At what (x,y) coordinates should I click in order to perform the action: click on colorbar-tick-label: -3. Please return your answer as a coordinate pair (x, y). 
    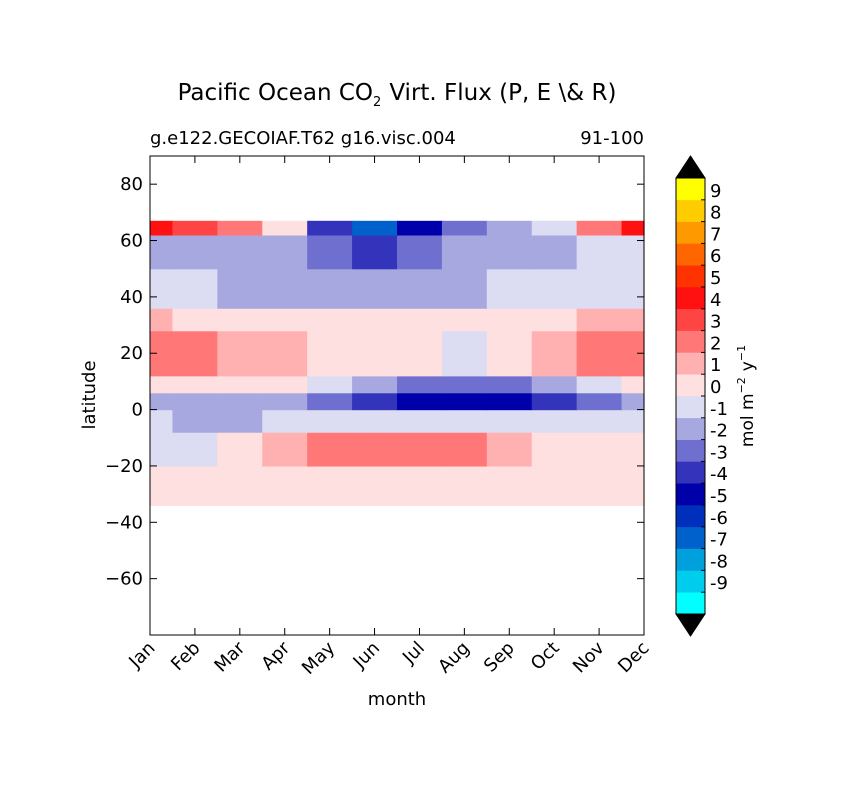
    Looking at the image, I should click on (719, 452).